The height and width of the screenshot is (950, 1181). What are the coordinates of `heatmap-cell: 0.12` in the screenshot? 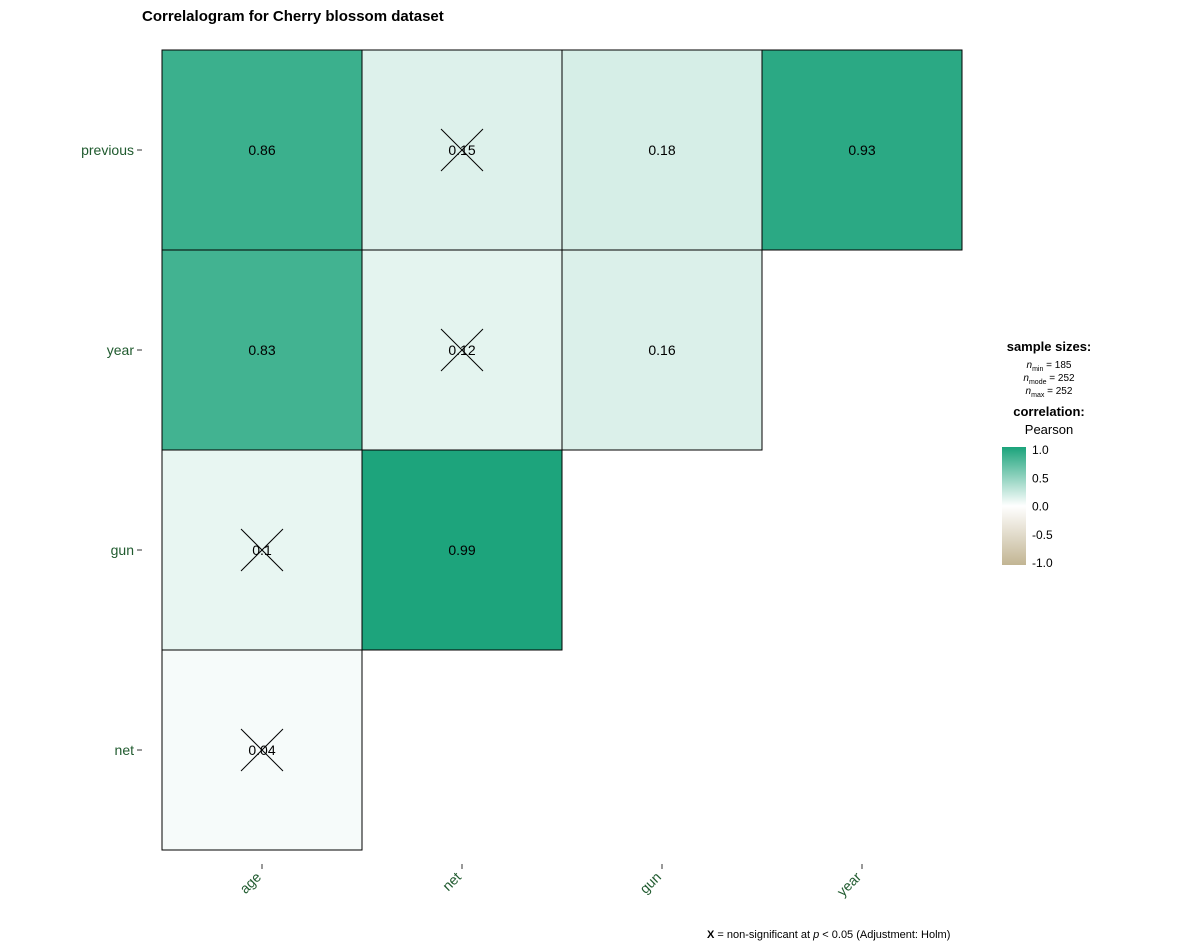 It's located at (462, 350).